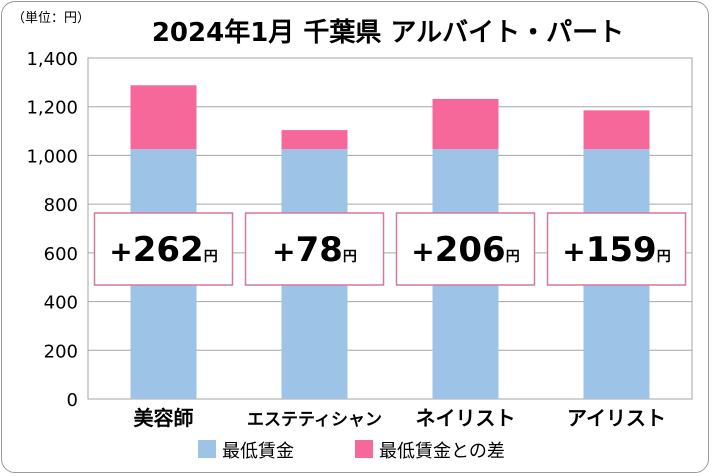  I want to click on y-tick-label: 800, so click(61, 205).